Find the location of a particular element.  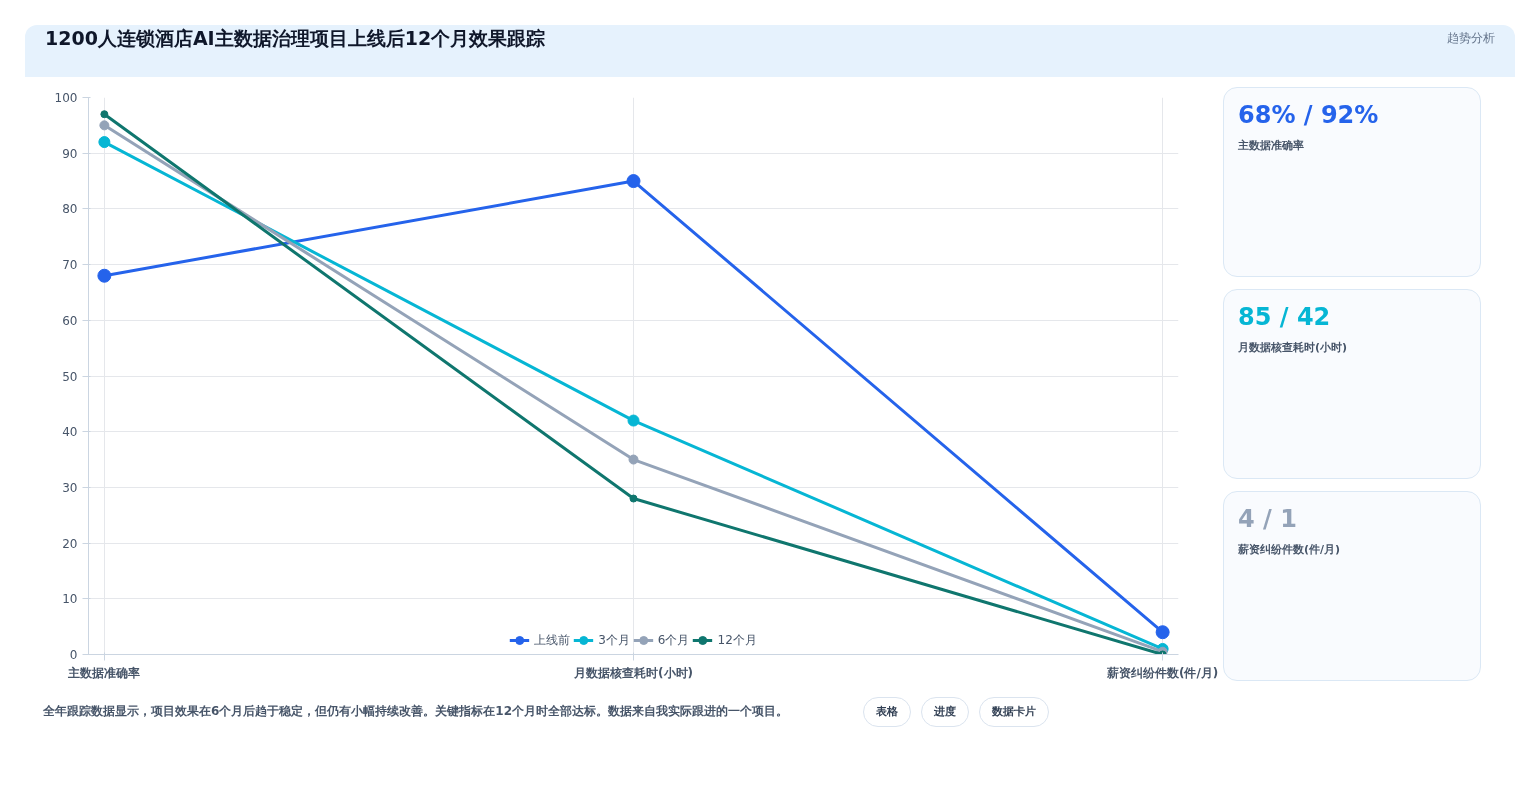

x-tick-label: 主数据准确率 is located at coordinates (104, 672).